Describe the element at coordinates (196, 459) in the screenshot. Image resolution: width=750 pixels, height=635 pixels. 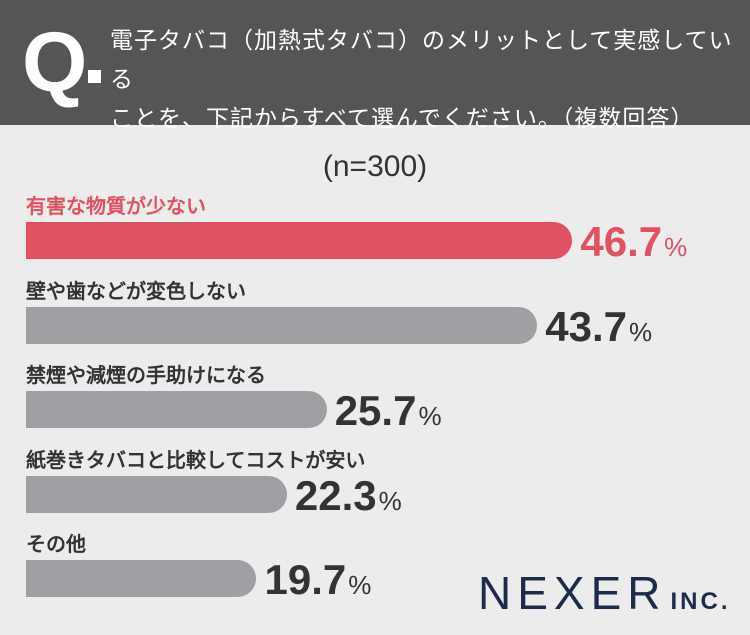
I see `category-label: 紙巻きタバコと比較してコストが安い` at that location.